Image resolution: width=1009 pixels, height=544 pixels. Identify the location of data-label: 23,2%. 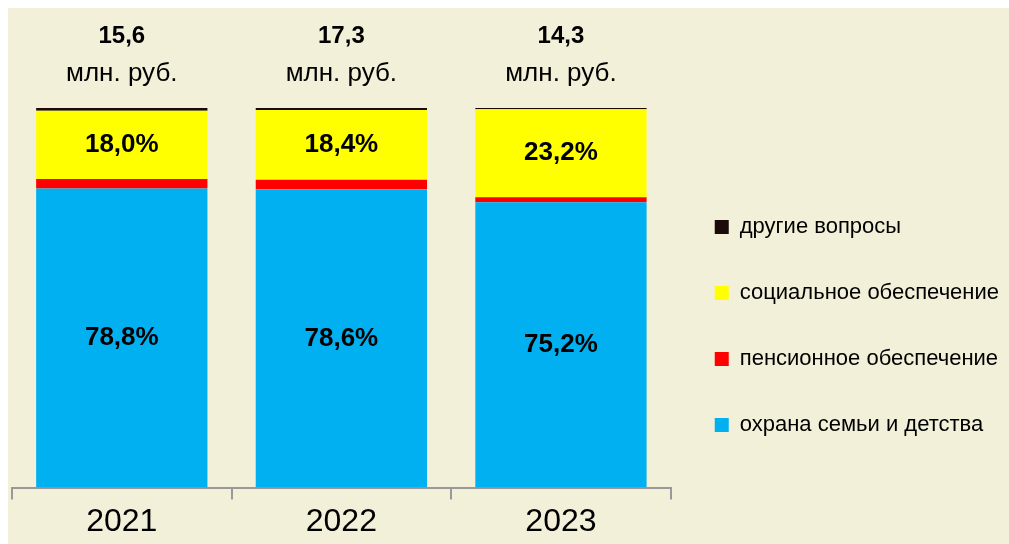
(561, 151).